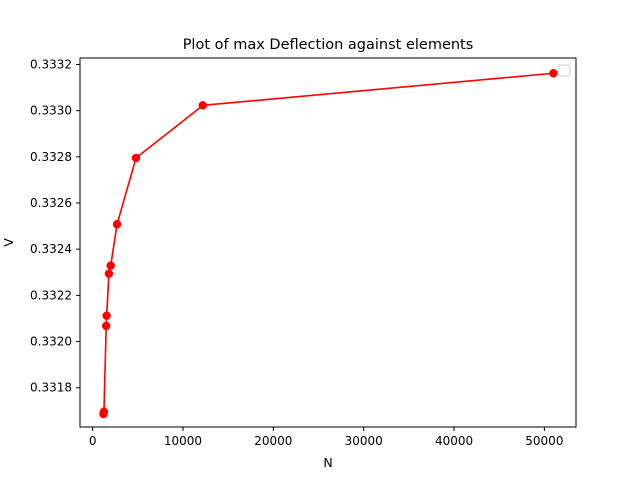 The width and height of the screenshot is (640, 480). I want to click on x-tick-label: 10000, so click(183, 441).